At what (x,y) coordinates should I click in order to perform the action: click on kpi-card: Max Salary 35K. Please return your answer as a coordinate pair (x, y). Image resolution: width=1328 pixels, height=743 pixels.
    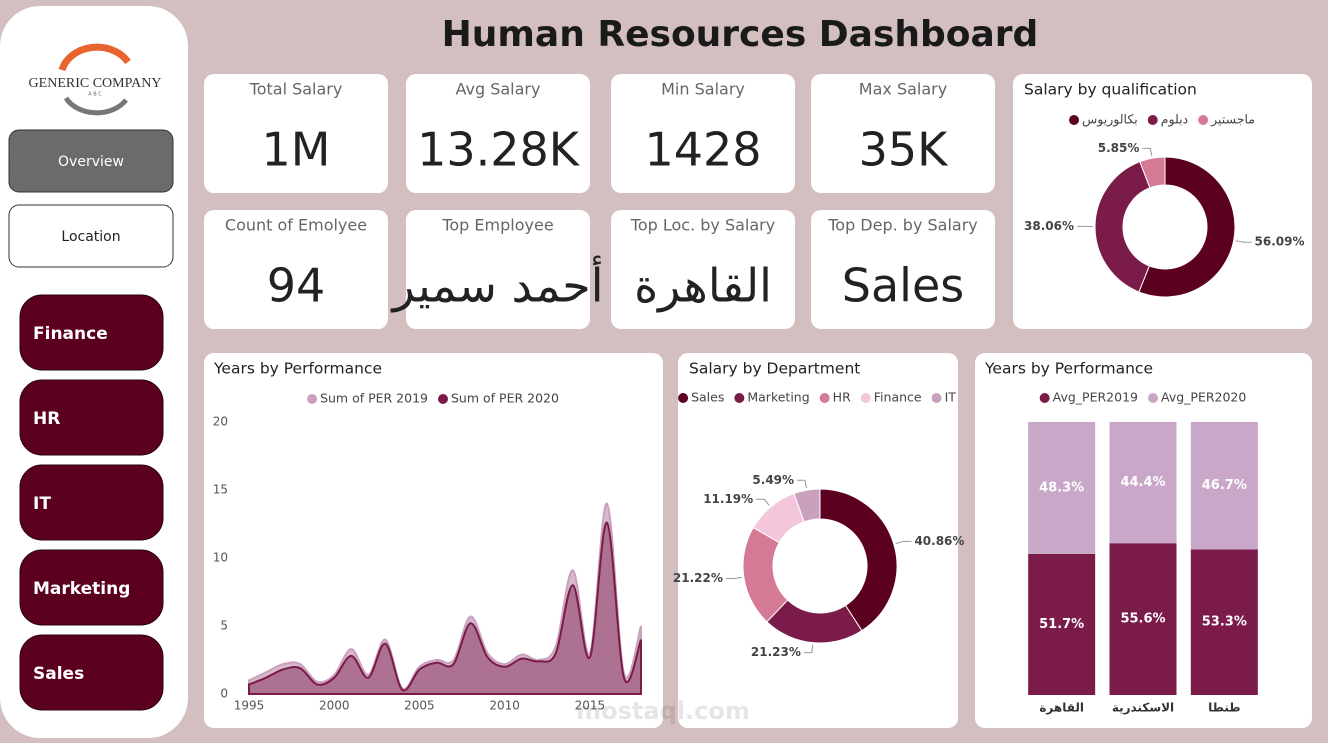
    Looking at the image, I should click on (903, 133).